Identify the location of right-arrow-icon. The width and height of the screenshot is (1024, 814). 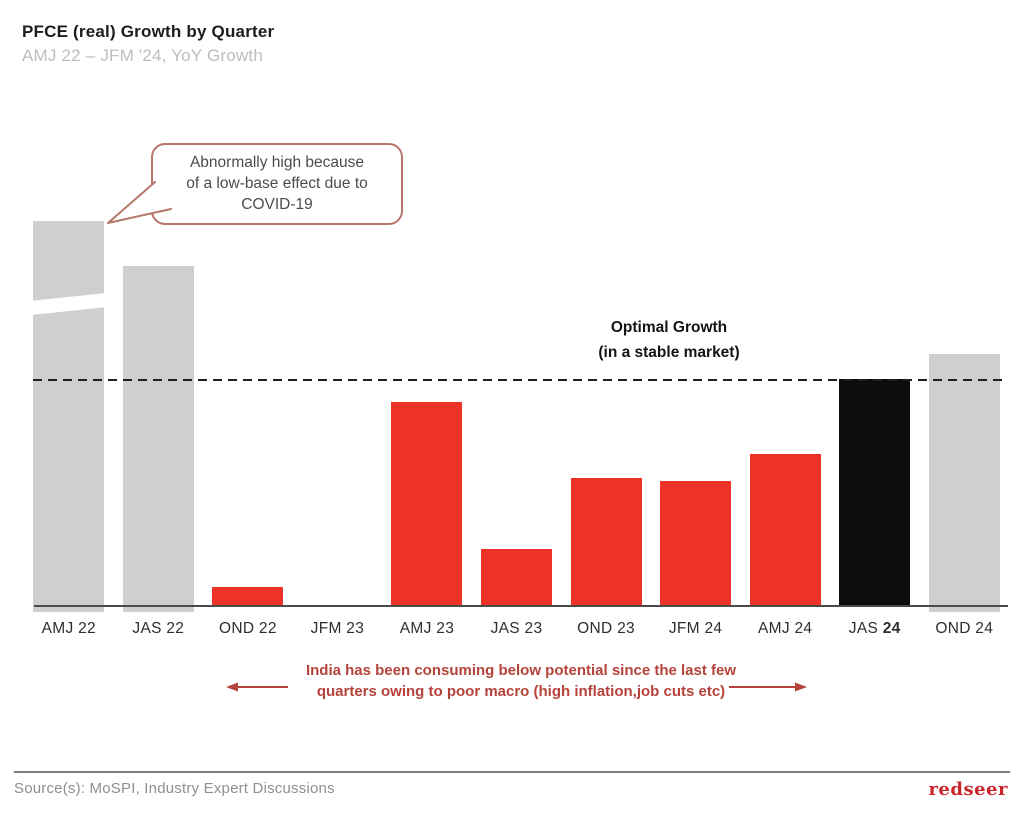
(768, 687).